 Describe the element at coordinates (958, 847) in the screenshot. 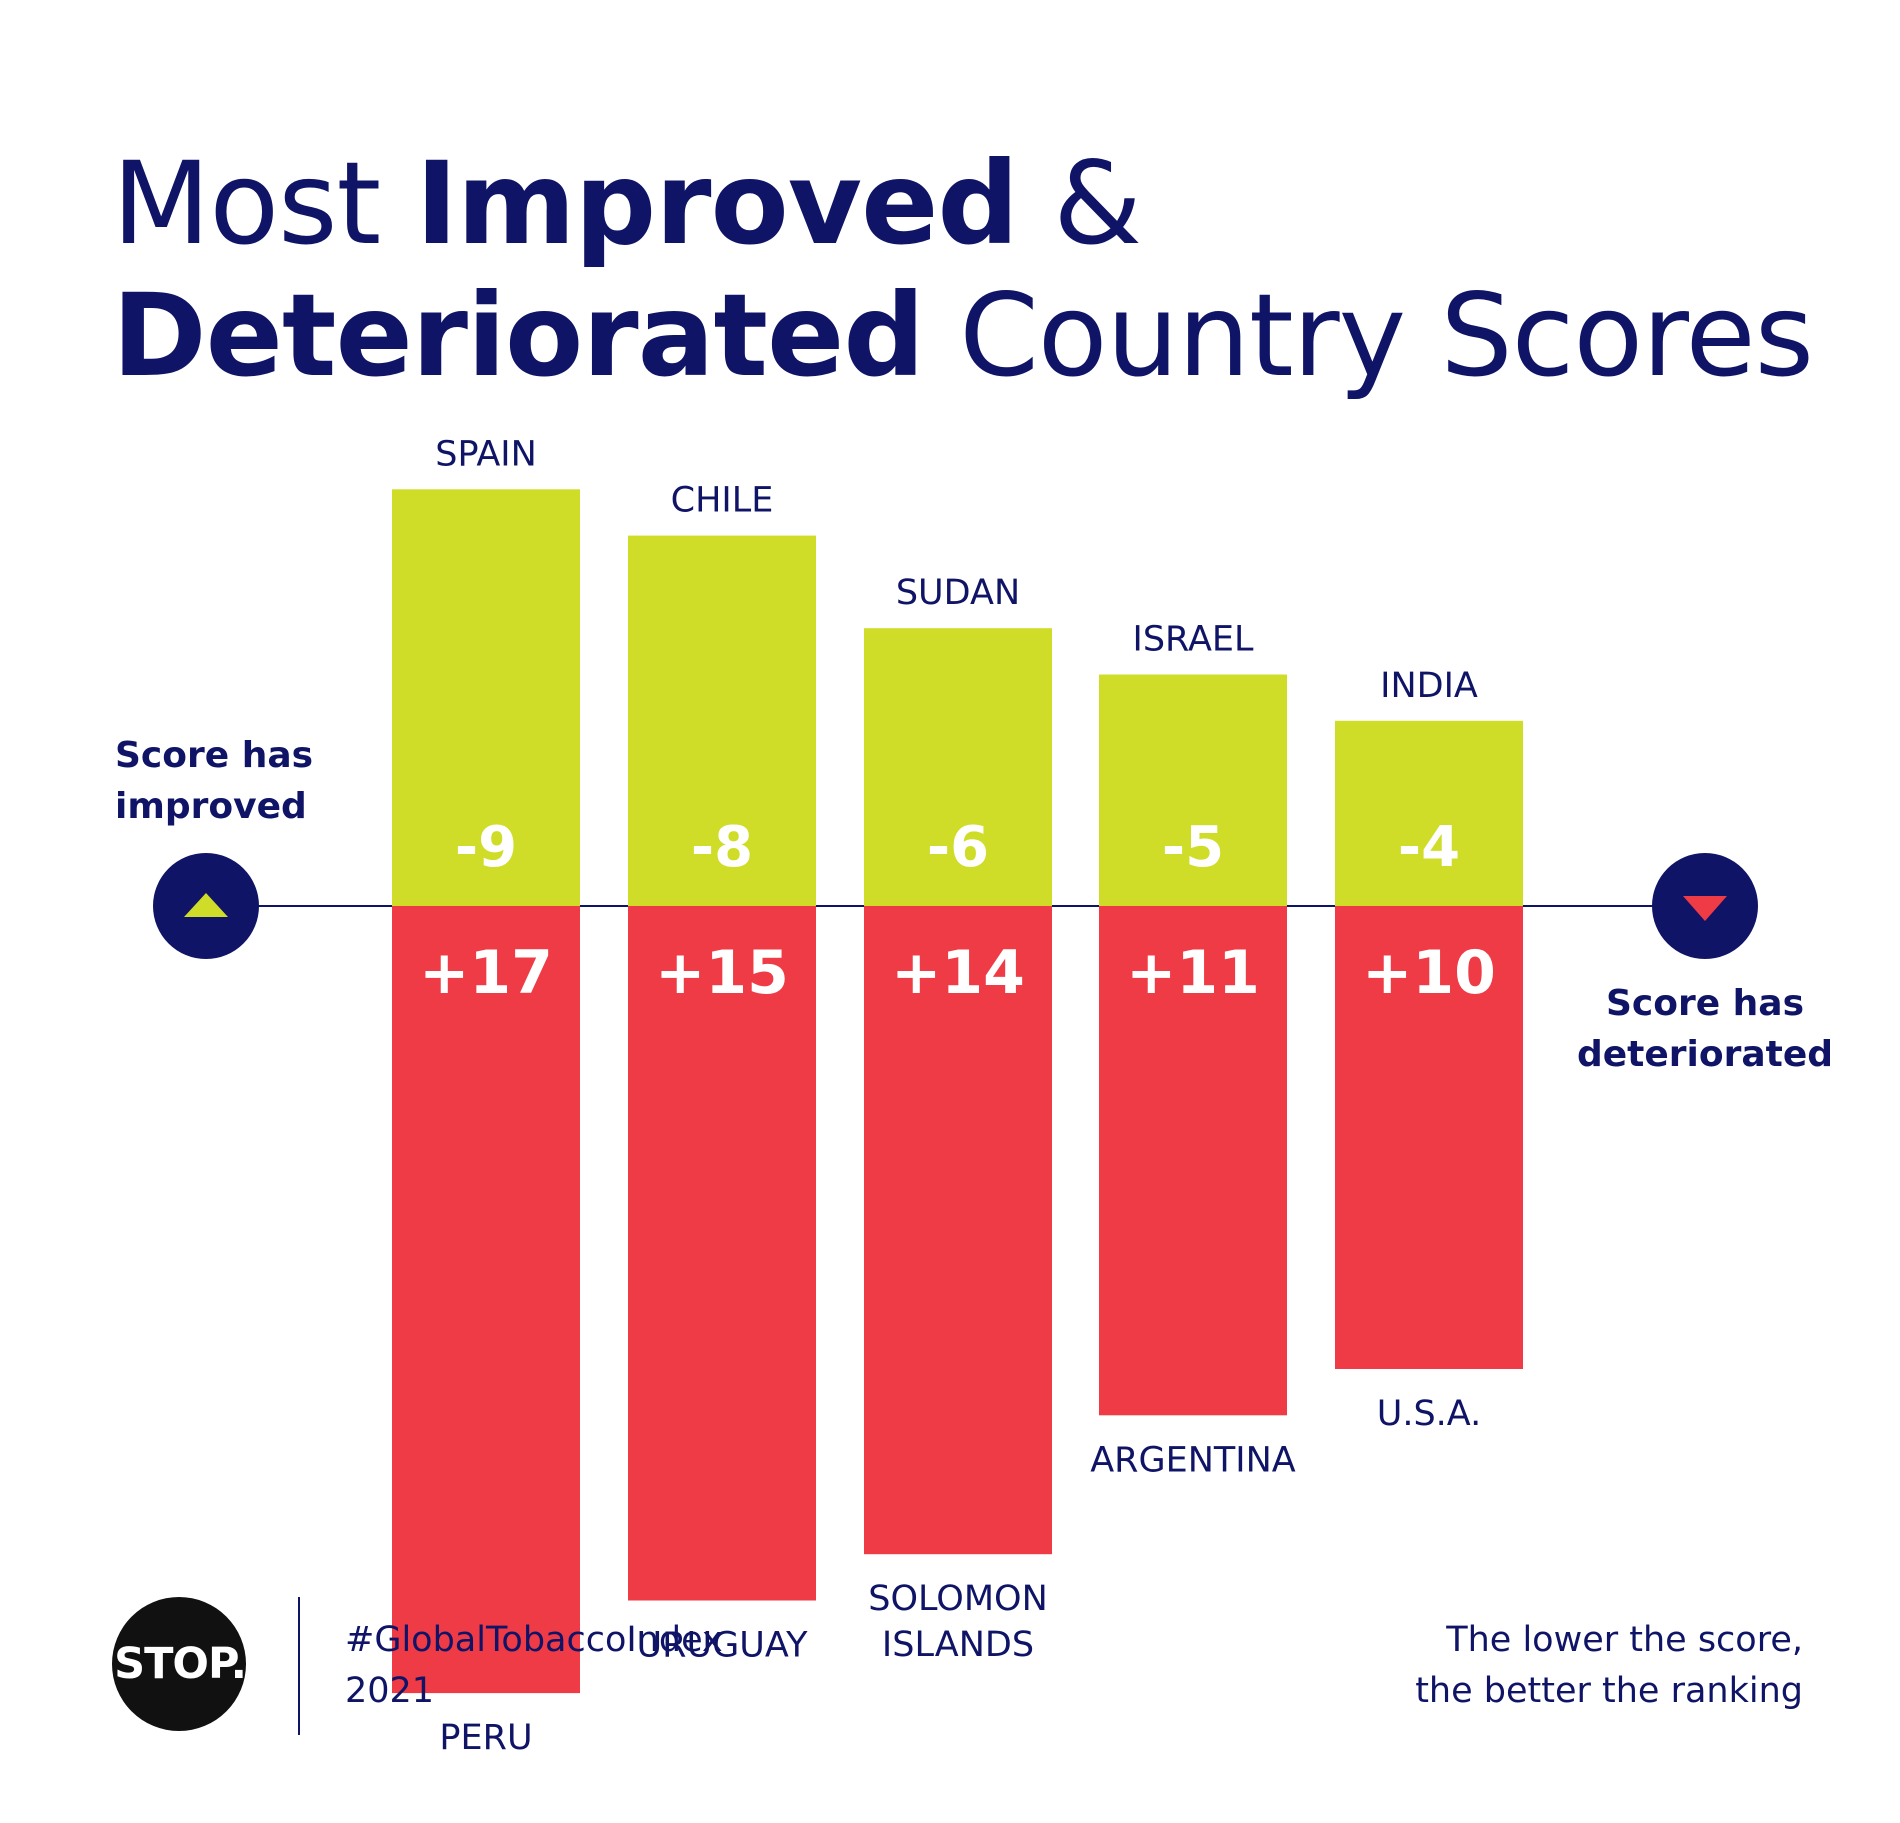

I see `value-label-improved: -6` at that location.